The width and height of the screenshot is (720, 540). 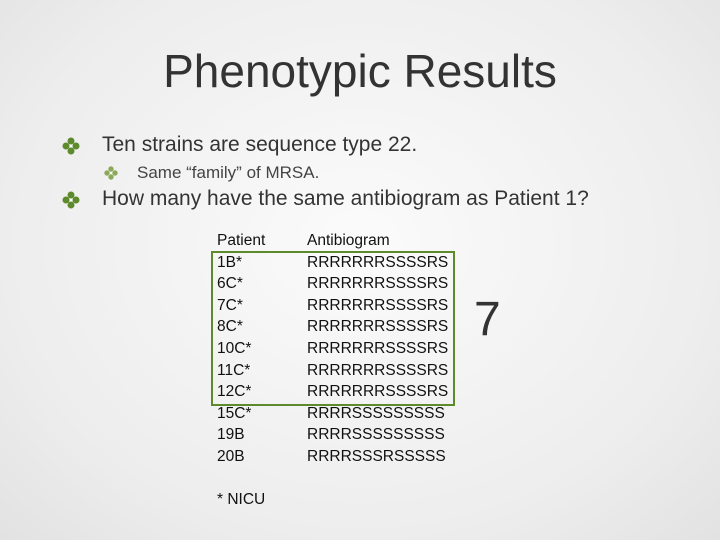 What do you see at coordinates (230, 305) in the screenshot?
I see `patient-id: 7C*` at bounding box center [230, 305].